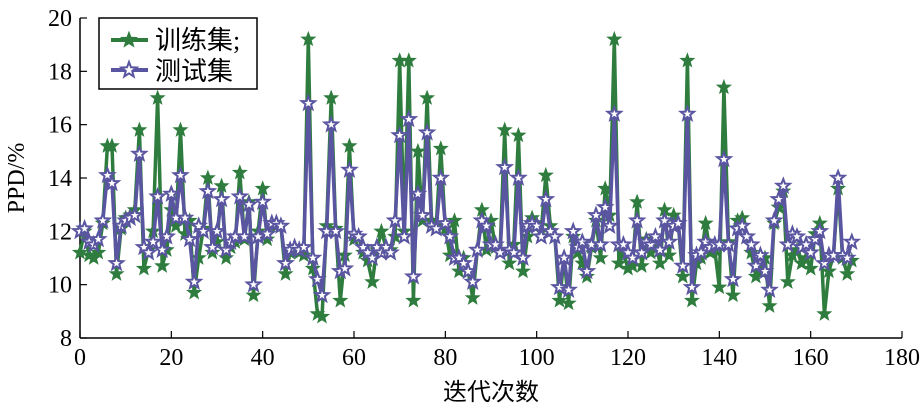 This screenshot has height=410, width=924. Describe the element at coordinates (811, 358) in the screenshot. I see `x-tick-label: 160` at that location.